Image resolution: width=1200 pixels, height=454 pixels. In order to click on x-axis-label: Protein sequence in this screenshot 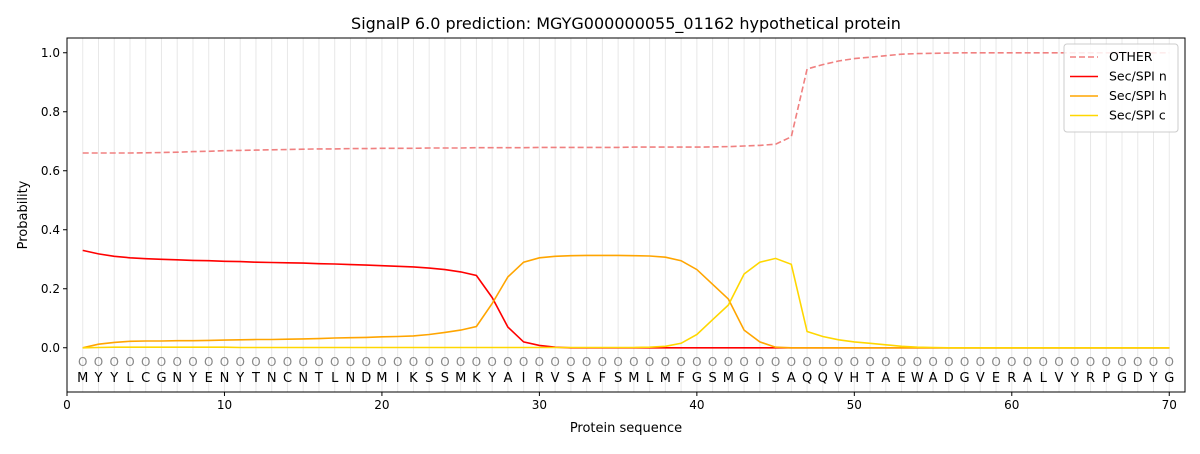, I will do `click(626, 428)`.